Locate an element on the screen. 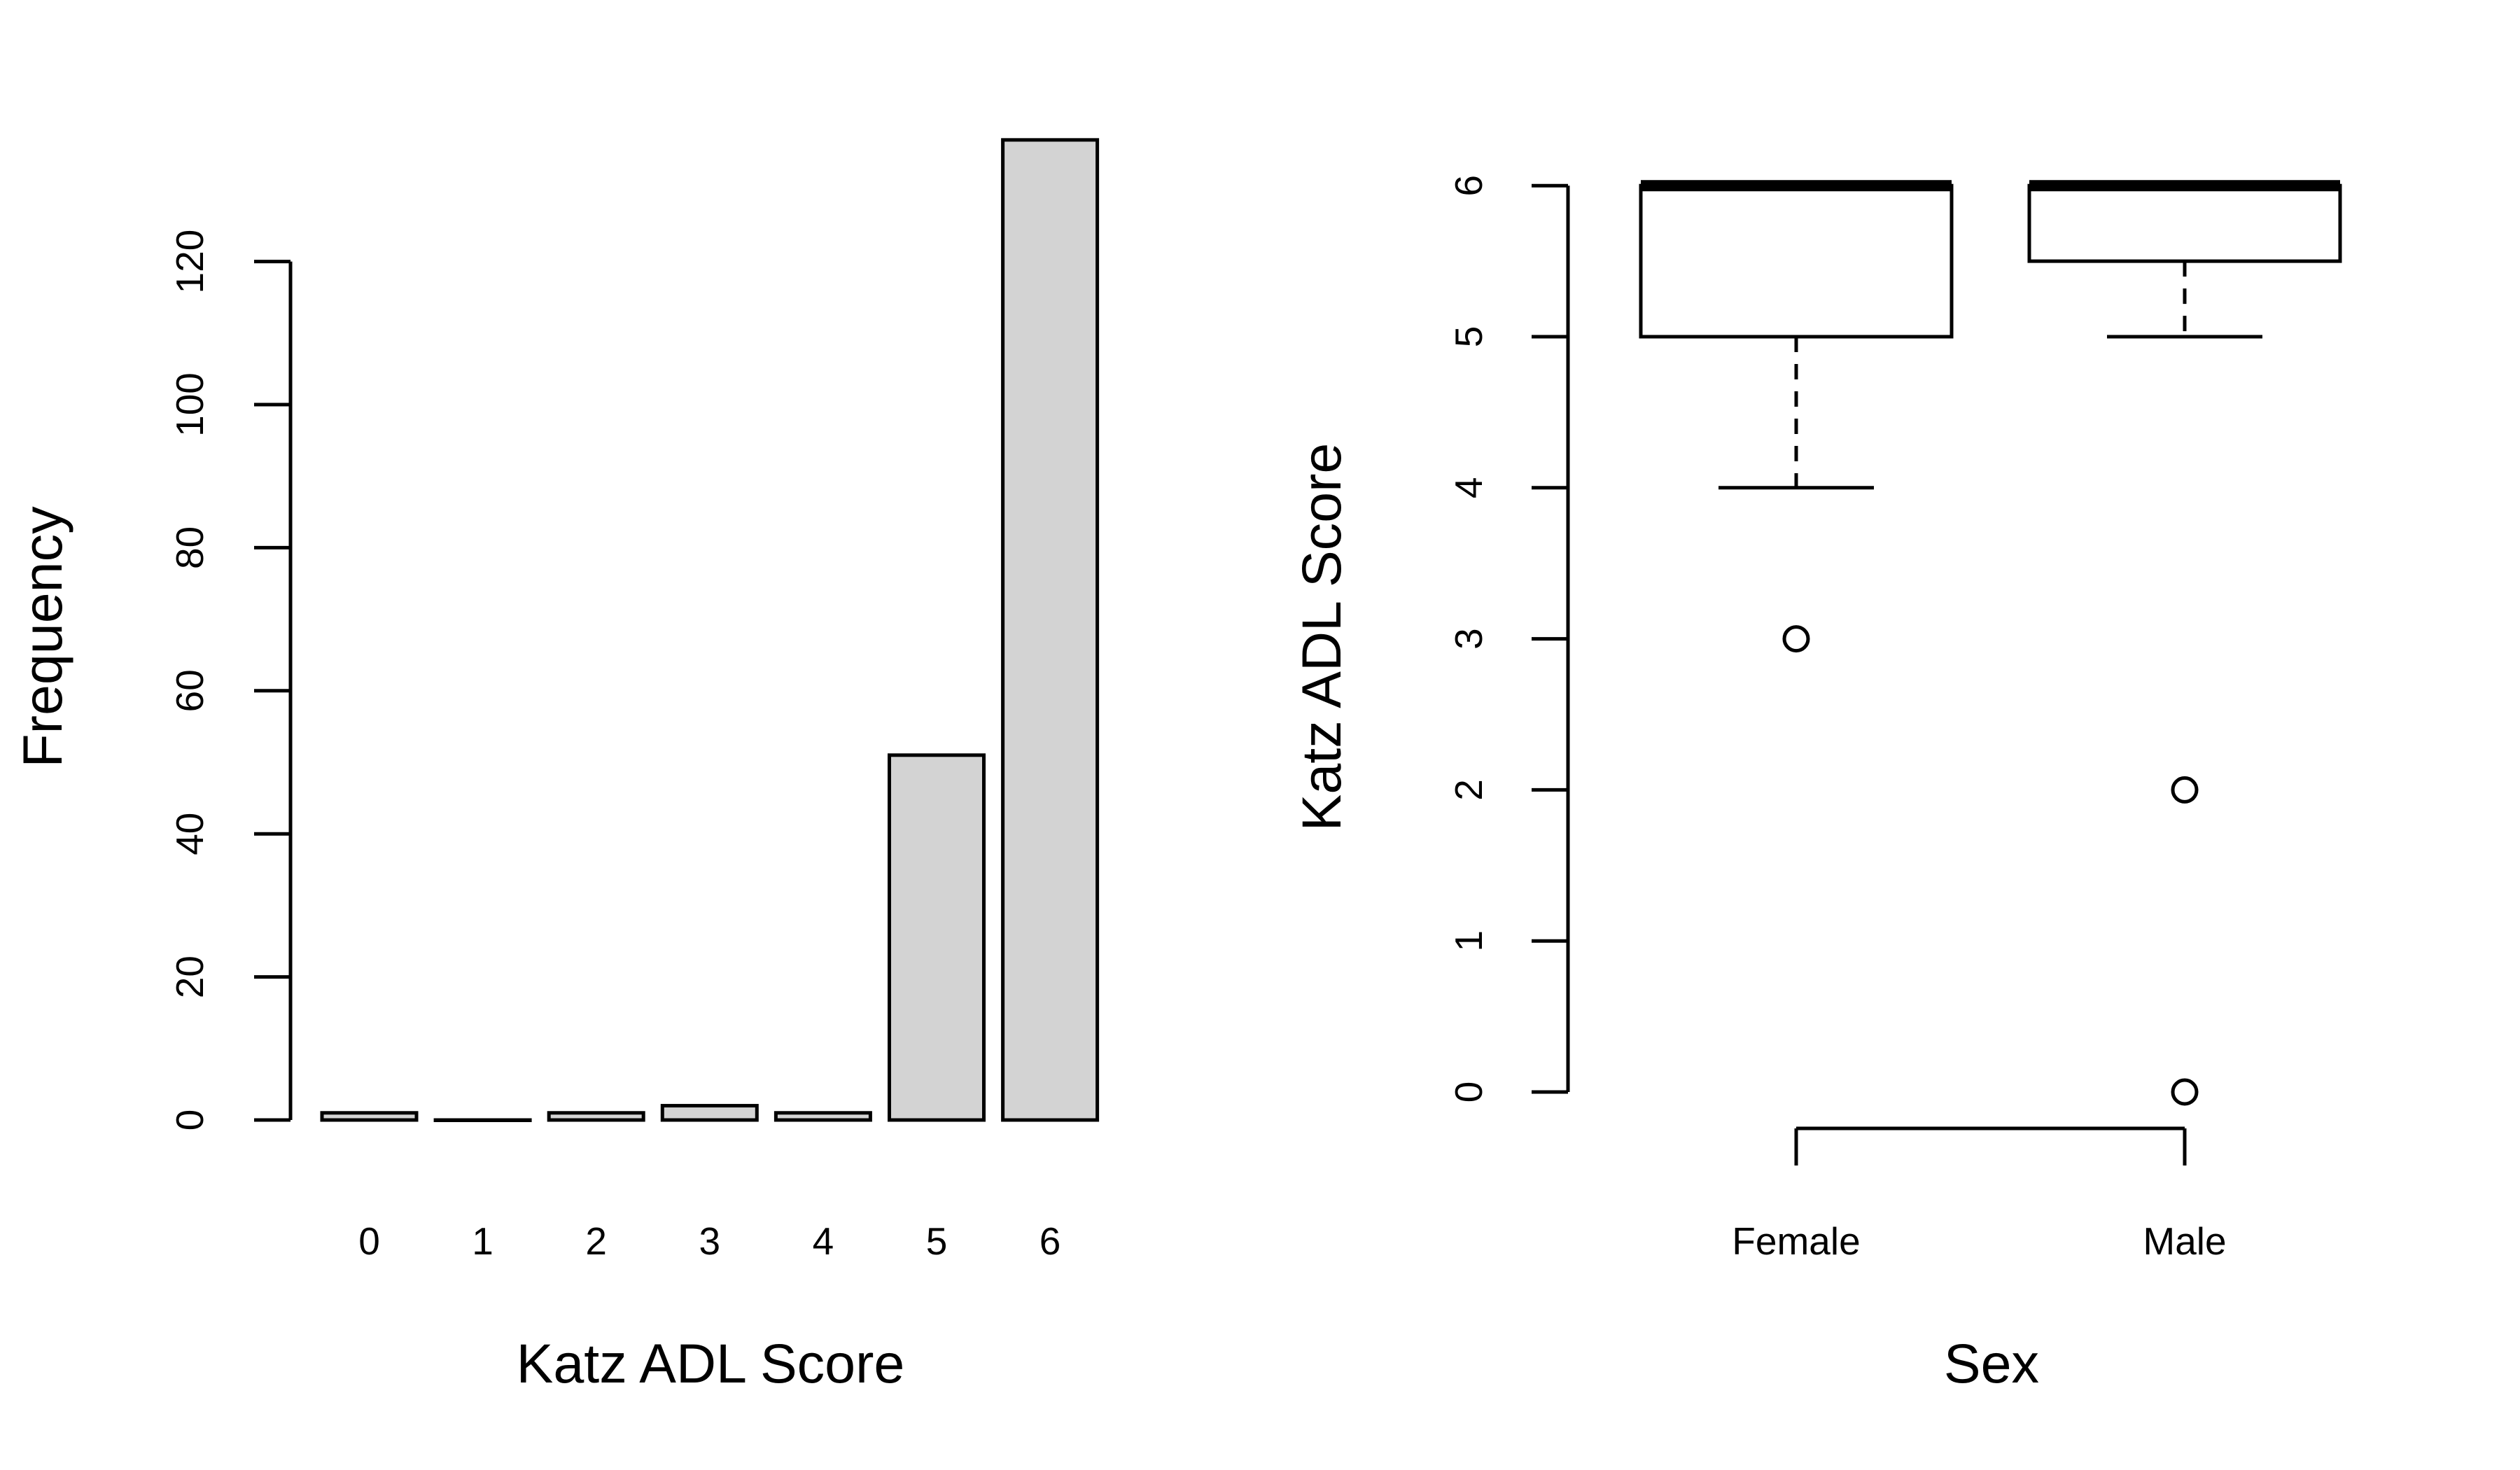 This screenshot has width=2520, height=1470. box-male is located at coordinates (2184, 643).